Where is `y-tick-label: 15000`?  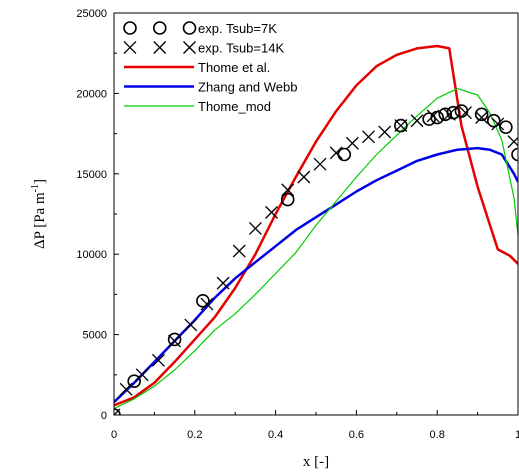 y-tick-label: 15000 is located at coordinates (91, 175).